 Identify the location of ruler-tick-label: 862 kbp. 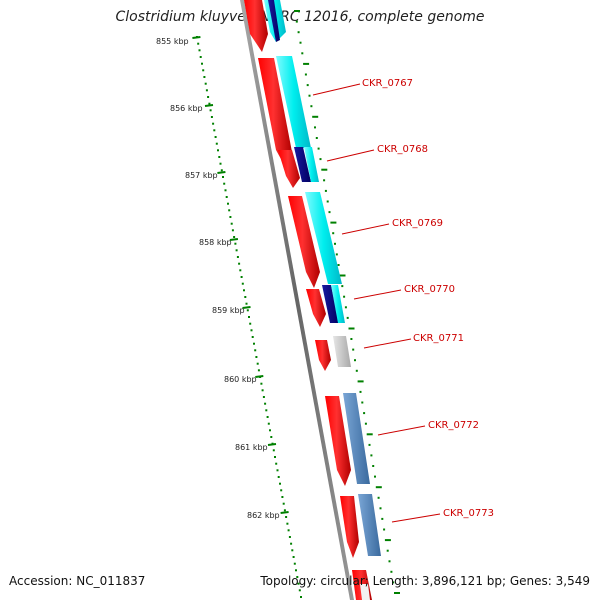
(263, 515).